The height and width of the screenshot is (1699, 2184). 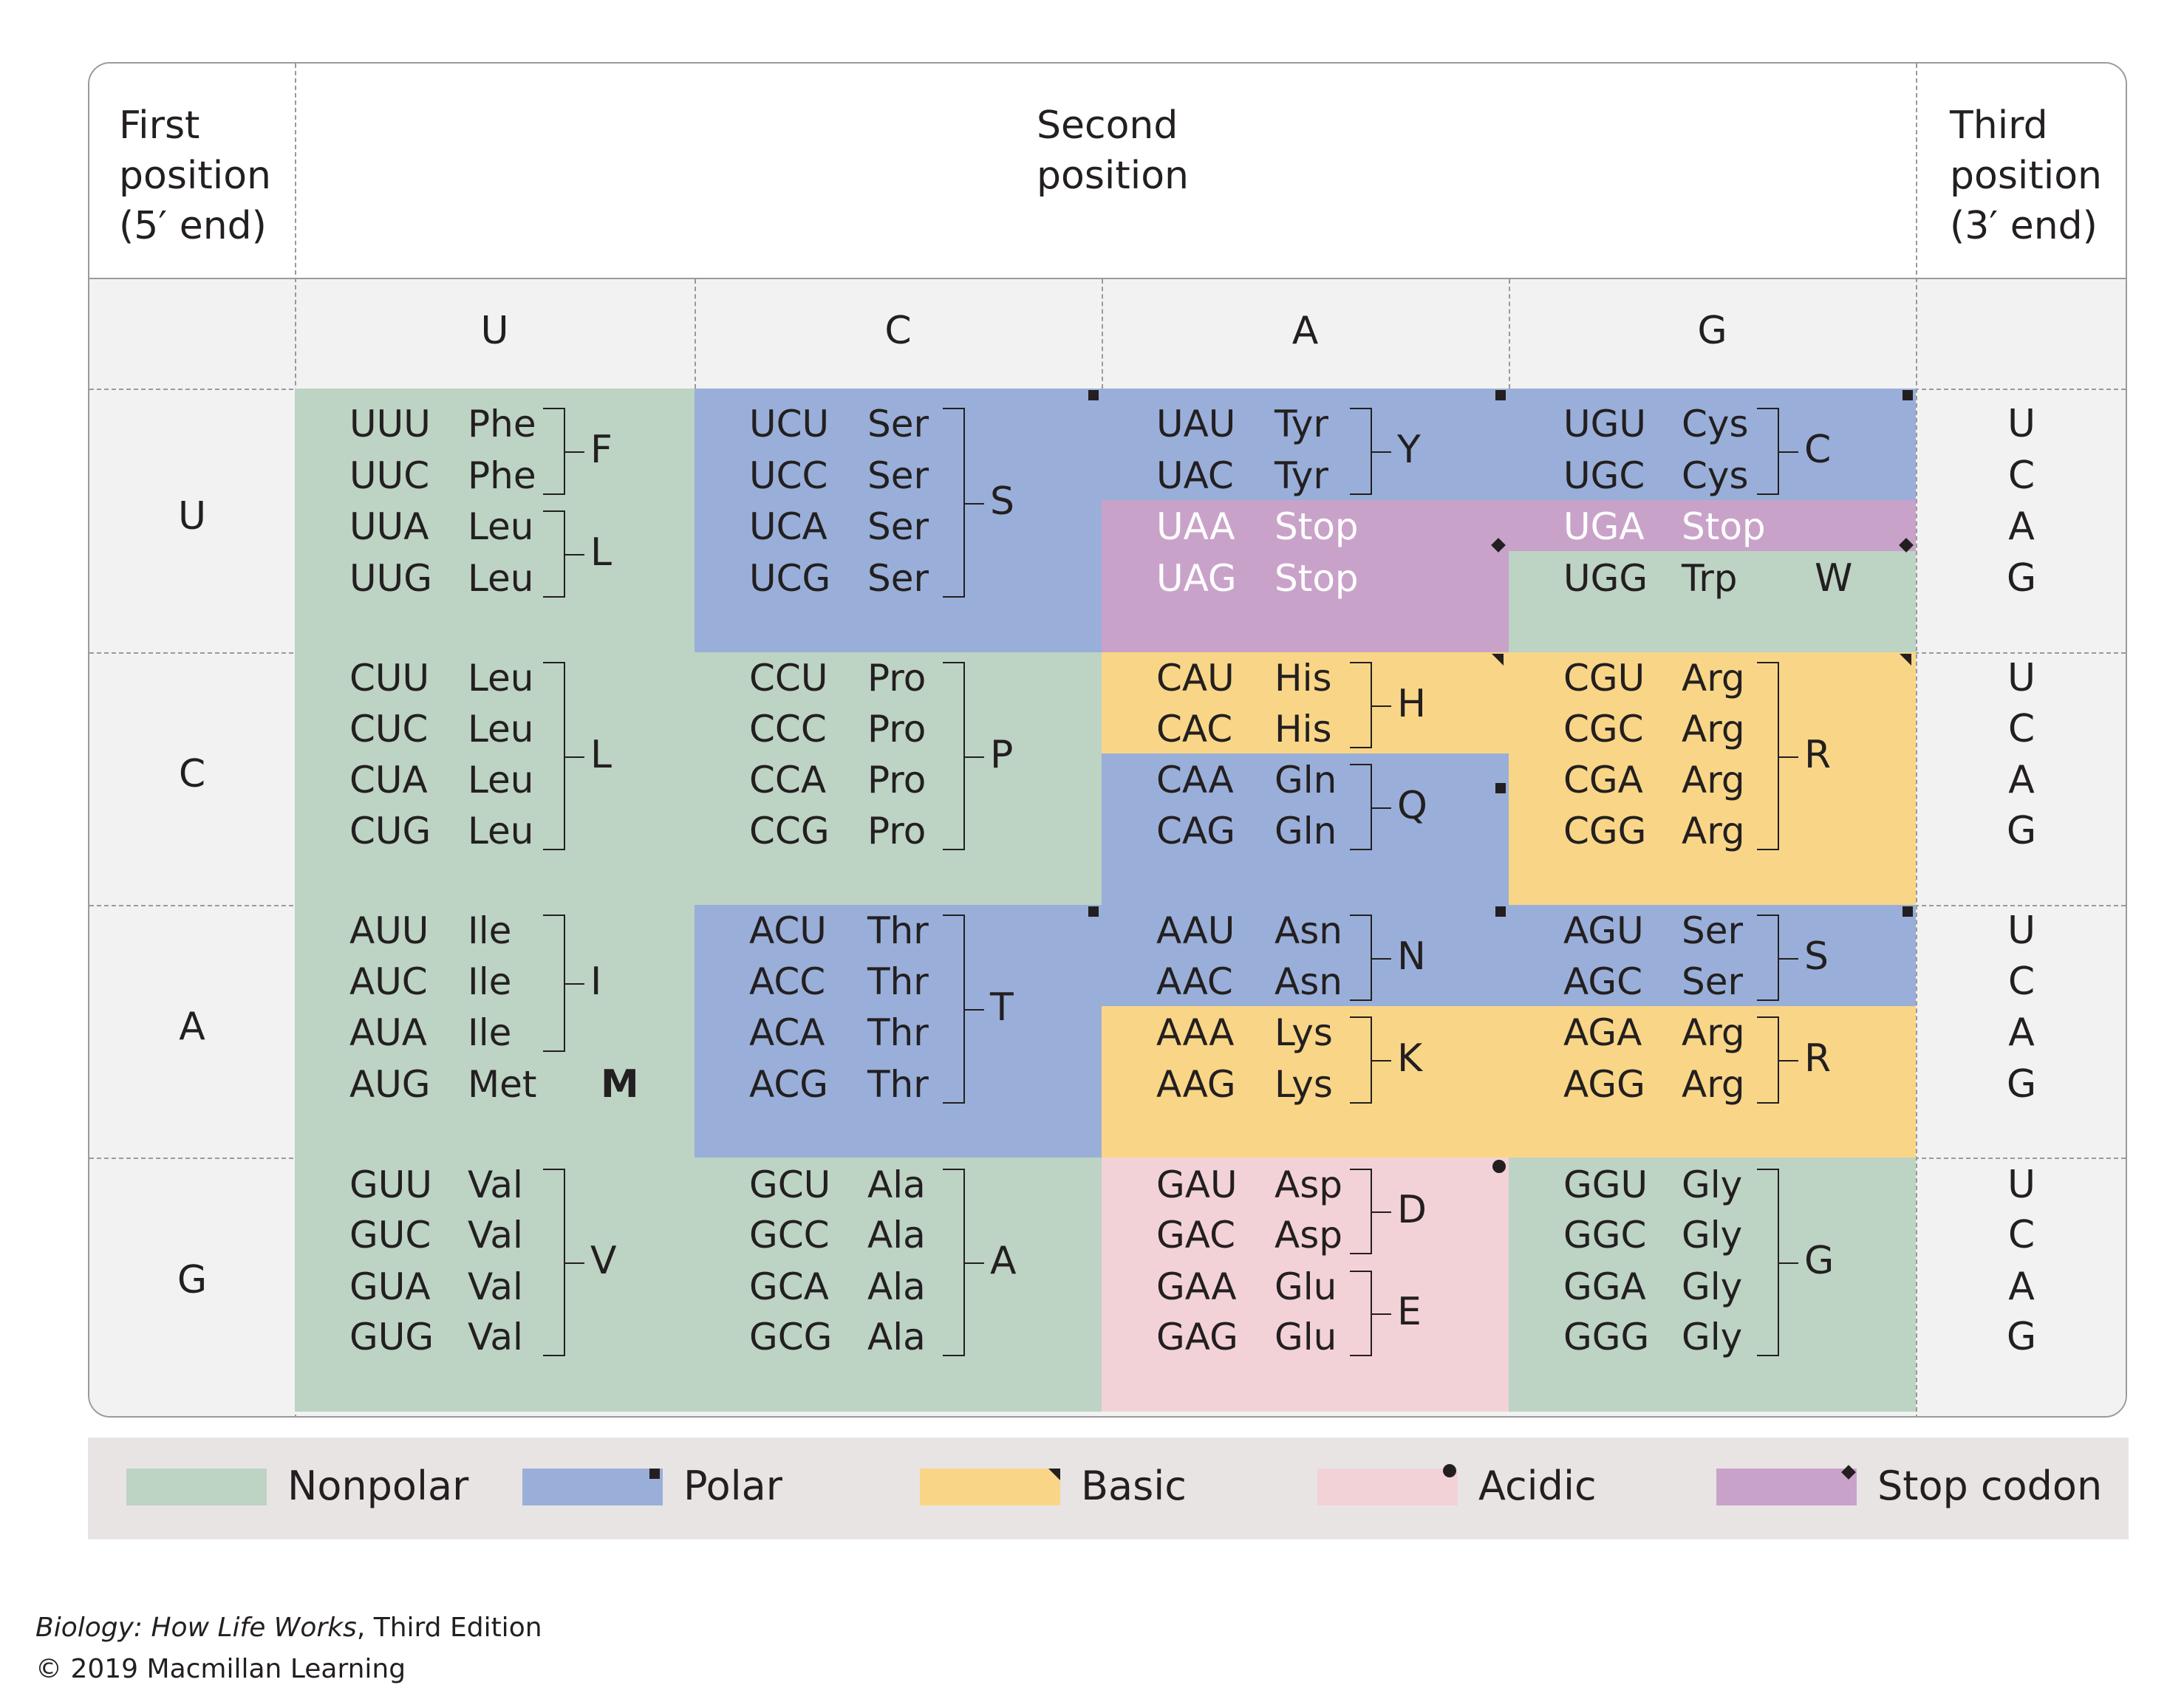 What do you see at coordinates (495, 1287) in the screenshot?
I see `amino-acid: Val` at bounding box center [495, 1287].